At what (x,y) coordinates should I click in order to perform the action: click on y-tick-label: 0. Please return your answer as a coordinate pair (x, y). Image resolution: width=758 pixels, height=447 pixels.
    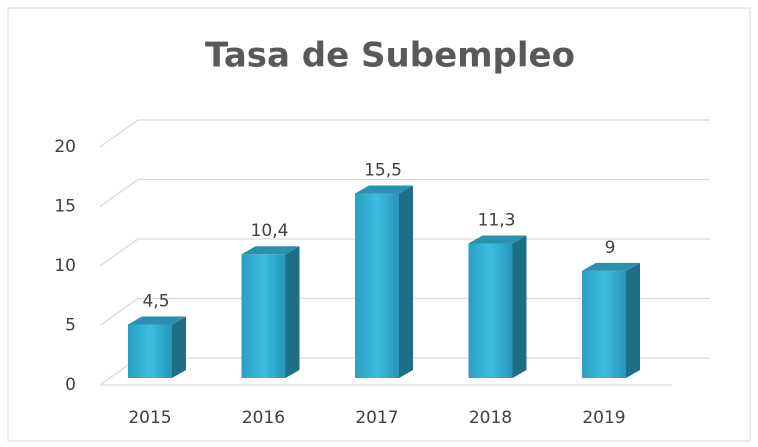
    Looking at the image, I should click on (70, 385).